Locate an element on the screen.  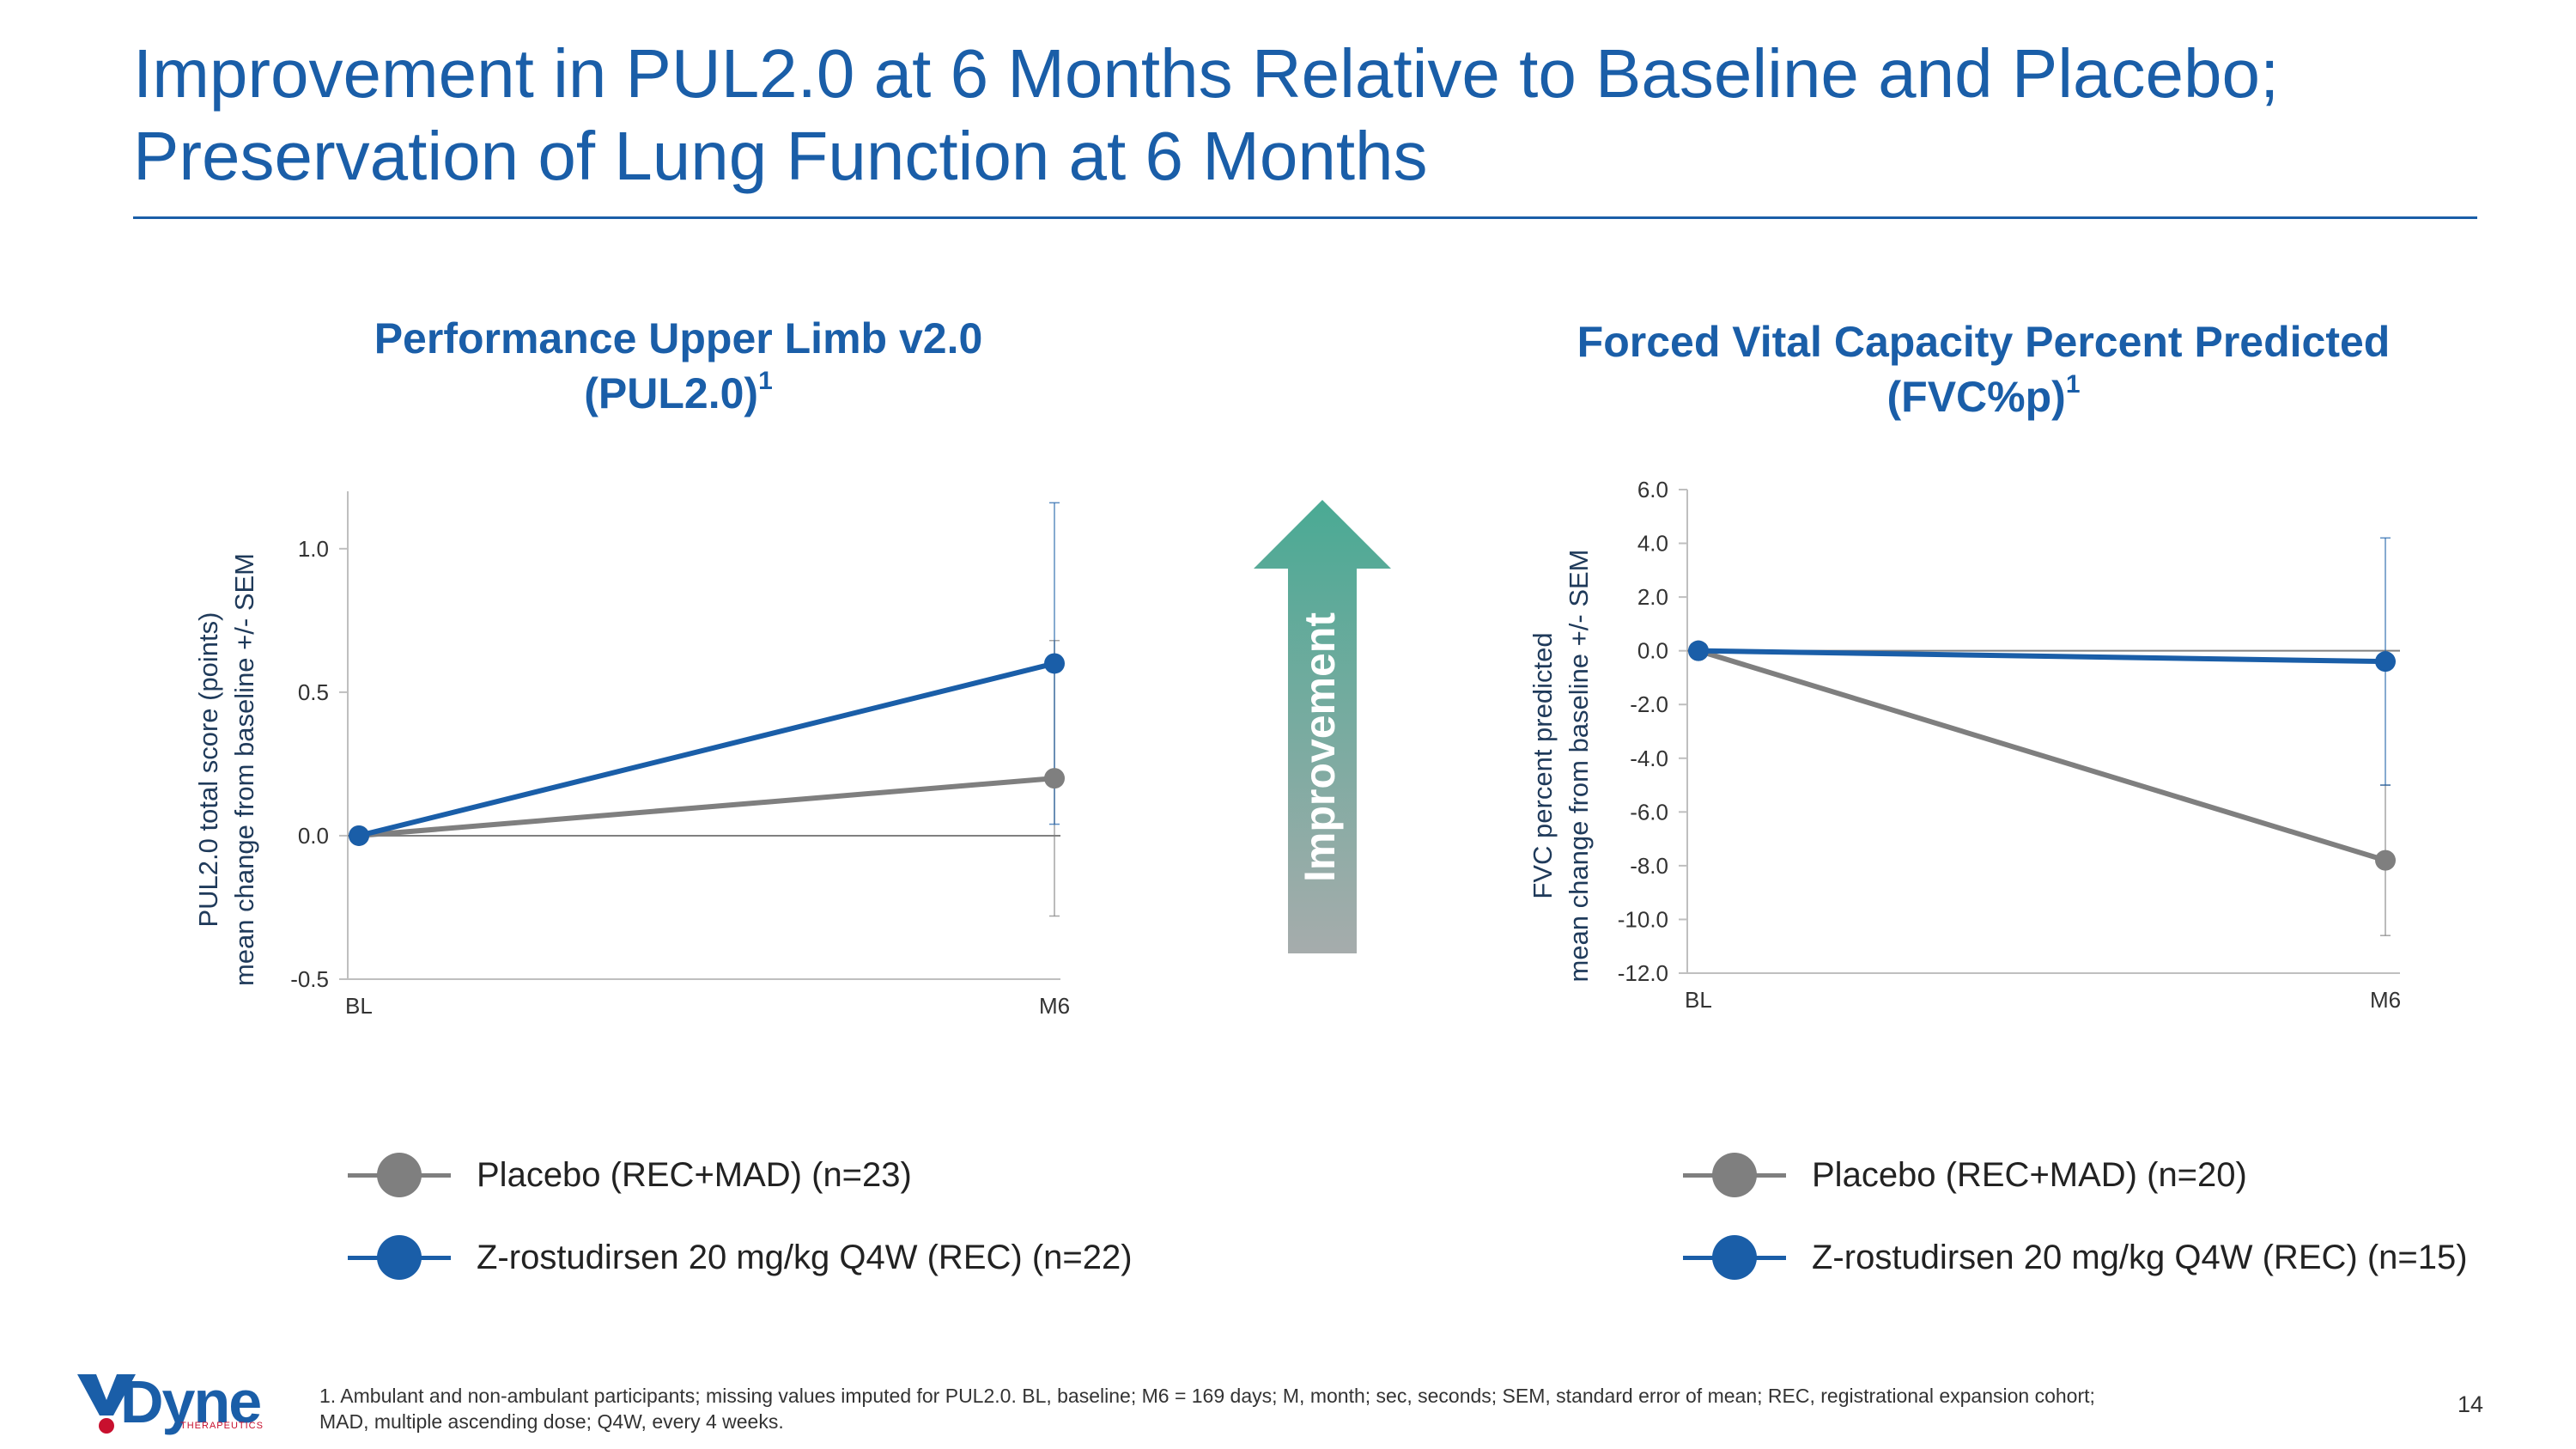
fvc-y-tick-label: -6.0 is located at coordinates (1649, 812).